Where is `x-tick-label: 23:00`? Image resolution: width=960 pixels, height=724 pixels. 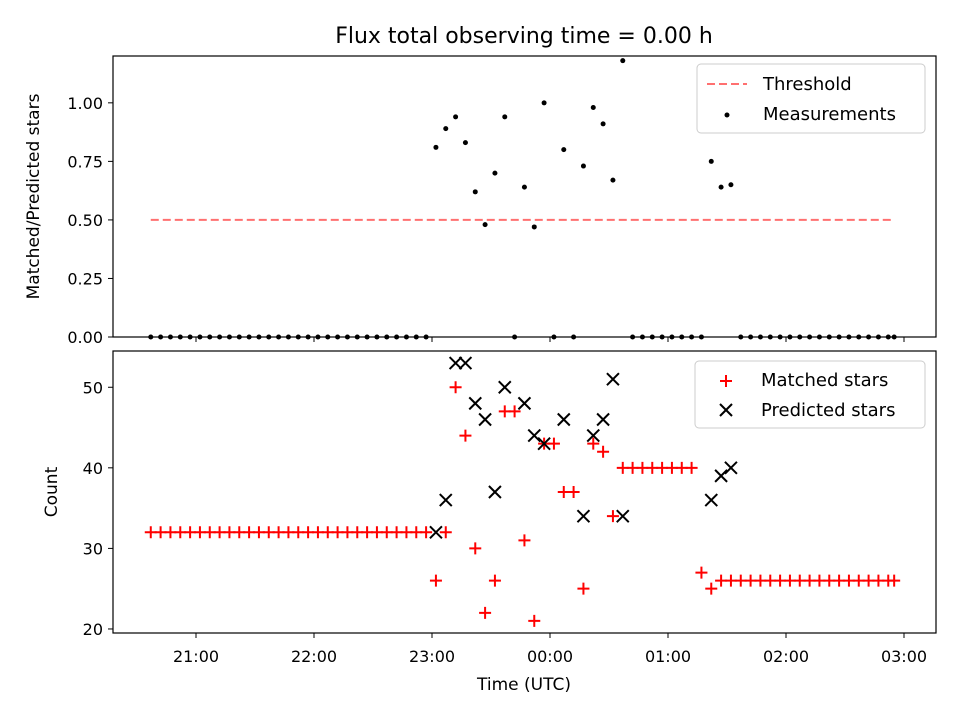 x-tick-label: 23:00 is located at coordinates (432, 656).